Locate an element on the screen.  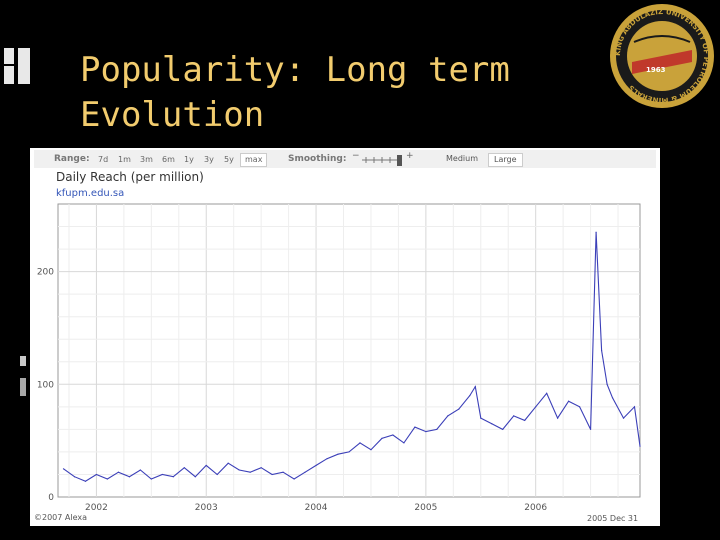
slide-title-line-2: Evolution is located at coordinates (172, 115).